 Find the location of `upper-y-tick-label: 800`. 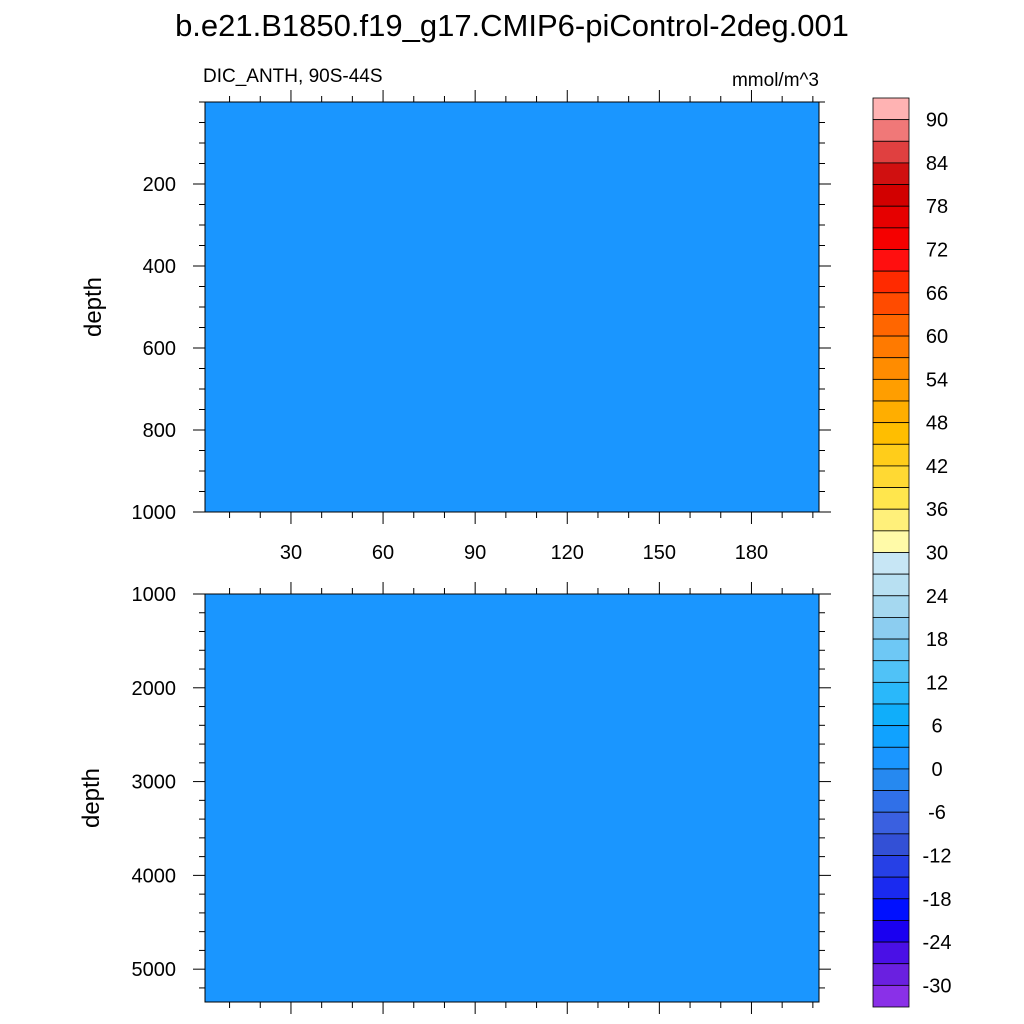

upper-y-tick-label: 800 is located at coordinates (159, 431).